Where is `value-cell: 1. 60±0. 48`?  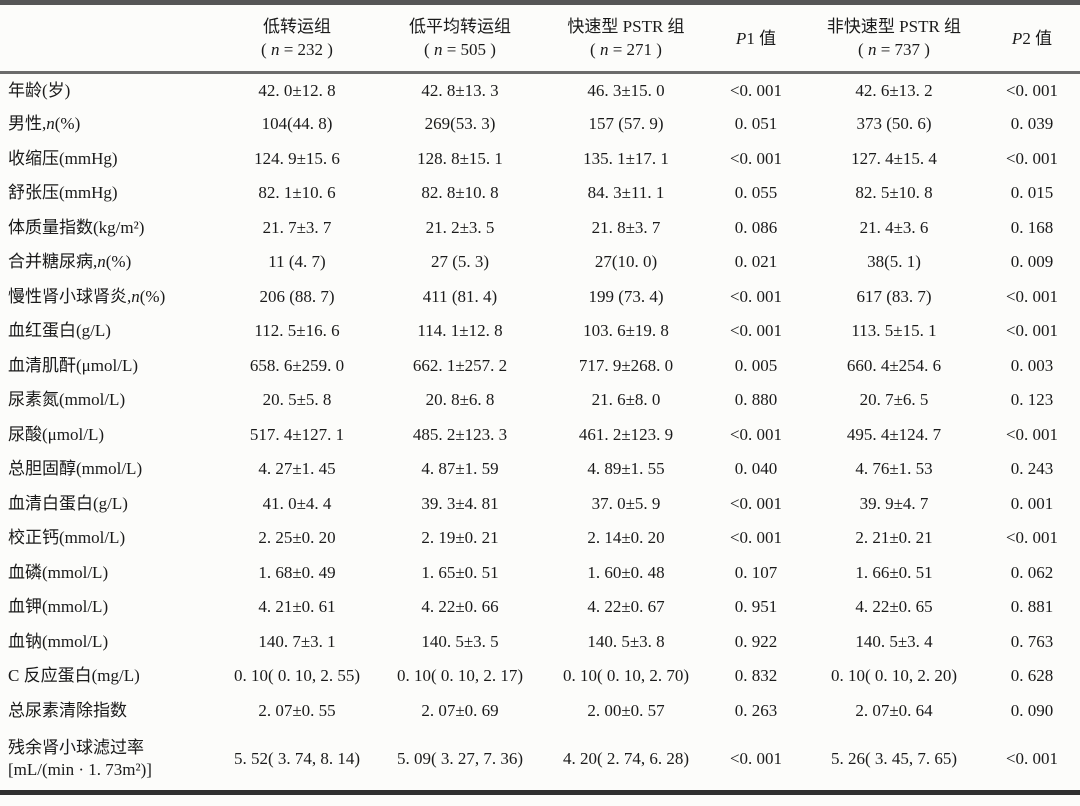
value-cell: 1. 60±0. 48 is located at coordinates (626, 572).